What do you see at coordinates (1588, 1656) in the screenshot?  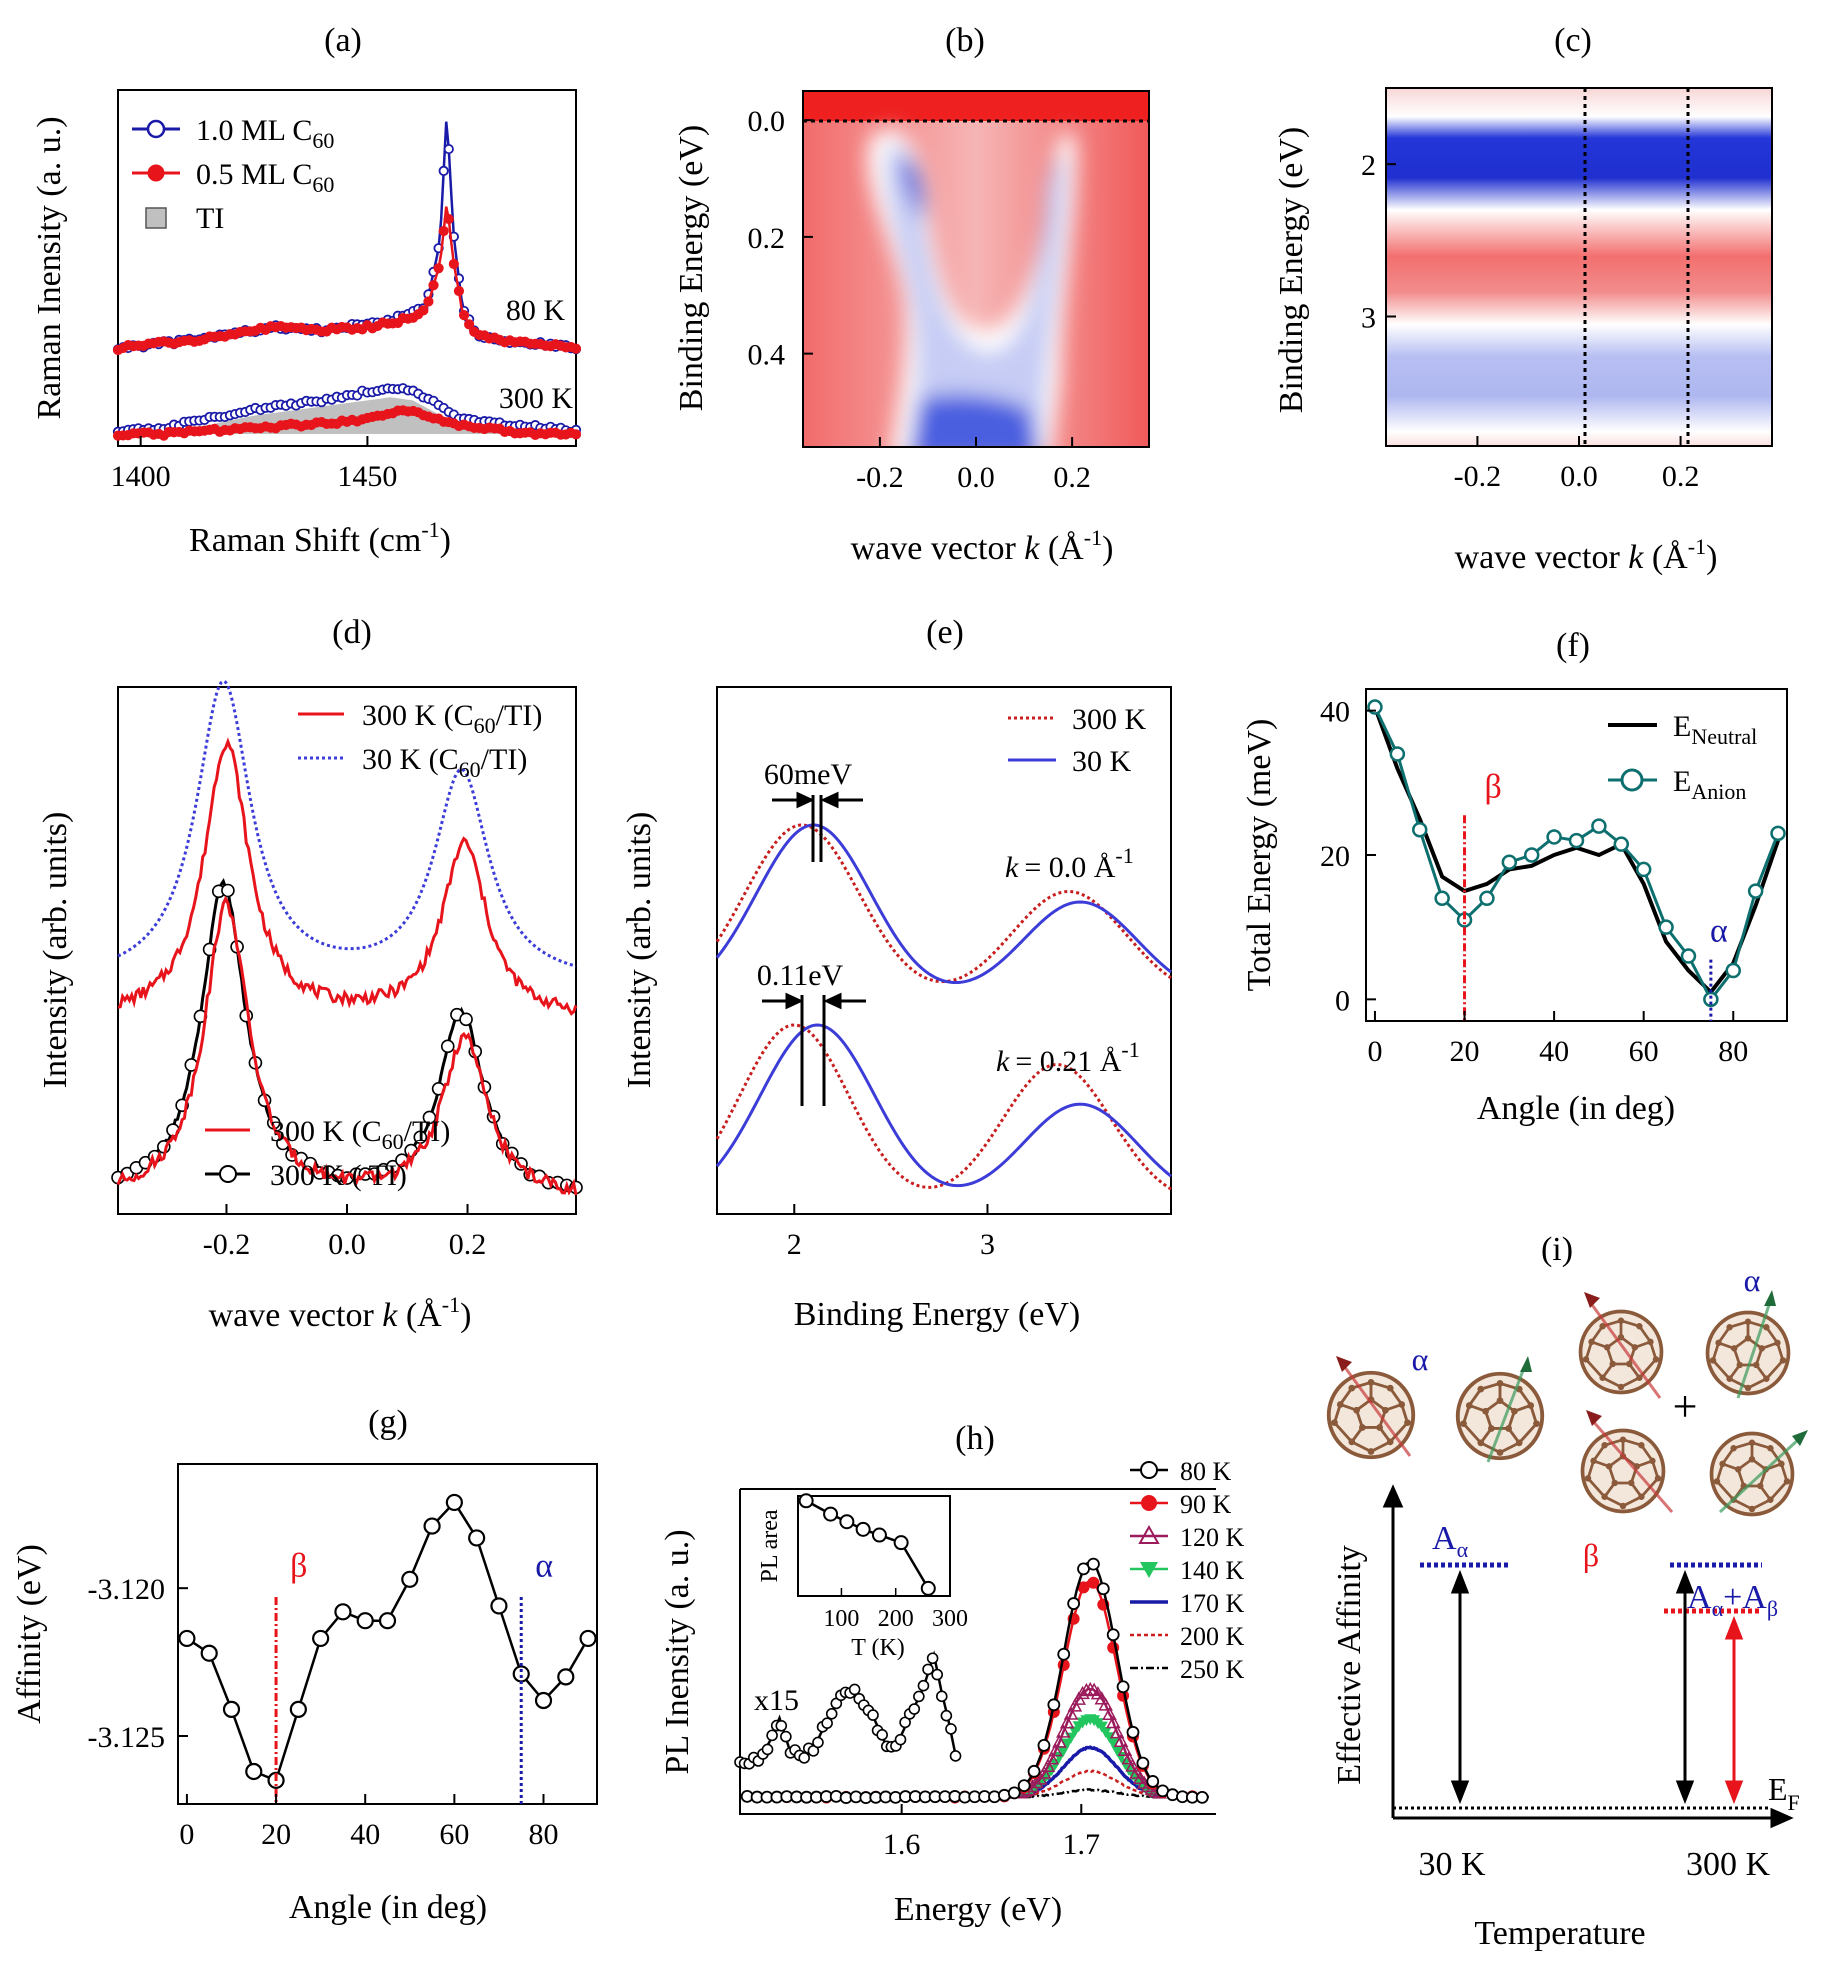 I see `panel-i-axes` at bounding box center [1588, 1656].